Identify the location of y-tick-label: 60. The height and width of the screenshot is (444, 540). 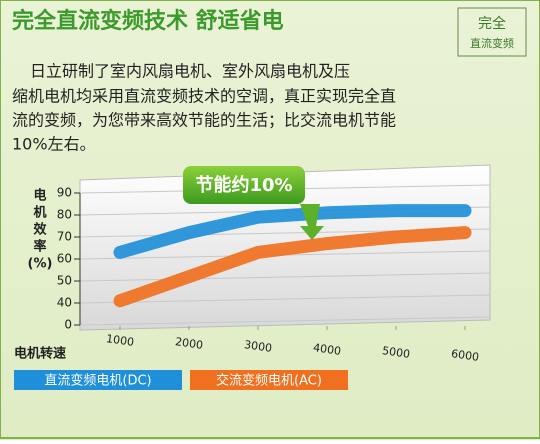
(64, 259).